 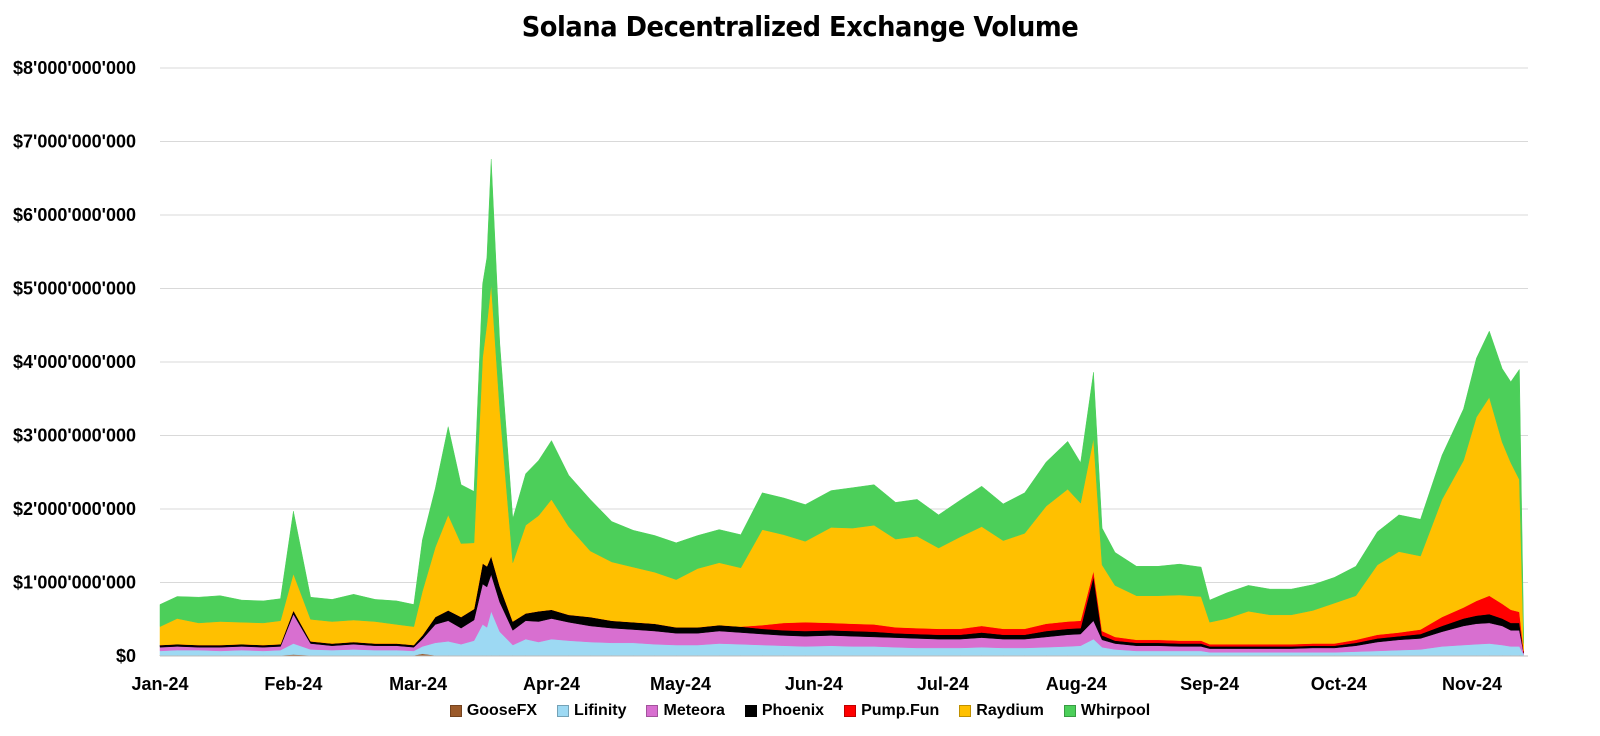 I want to click on y-tick-label: $8'000'000'000, so click(x=74, y=68).